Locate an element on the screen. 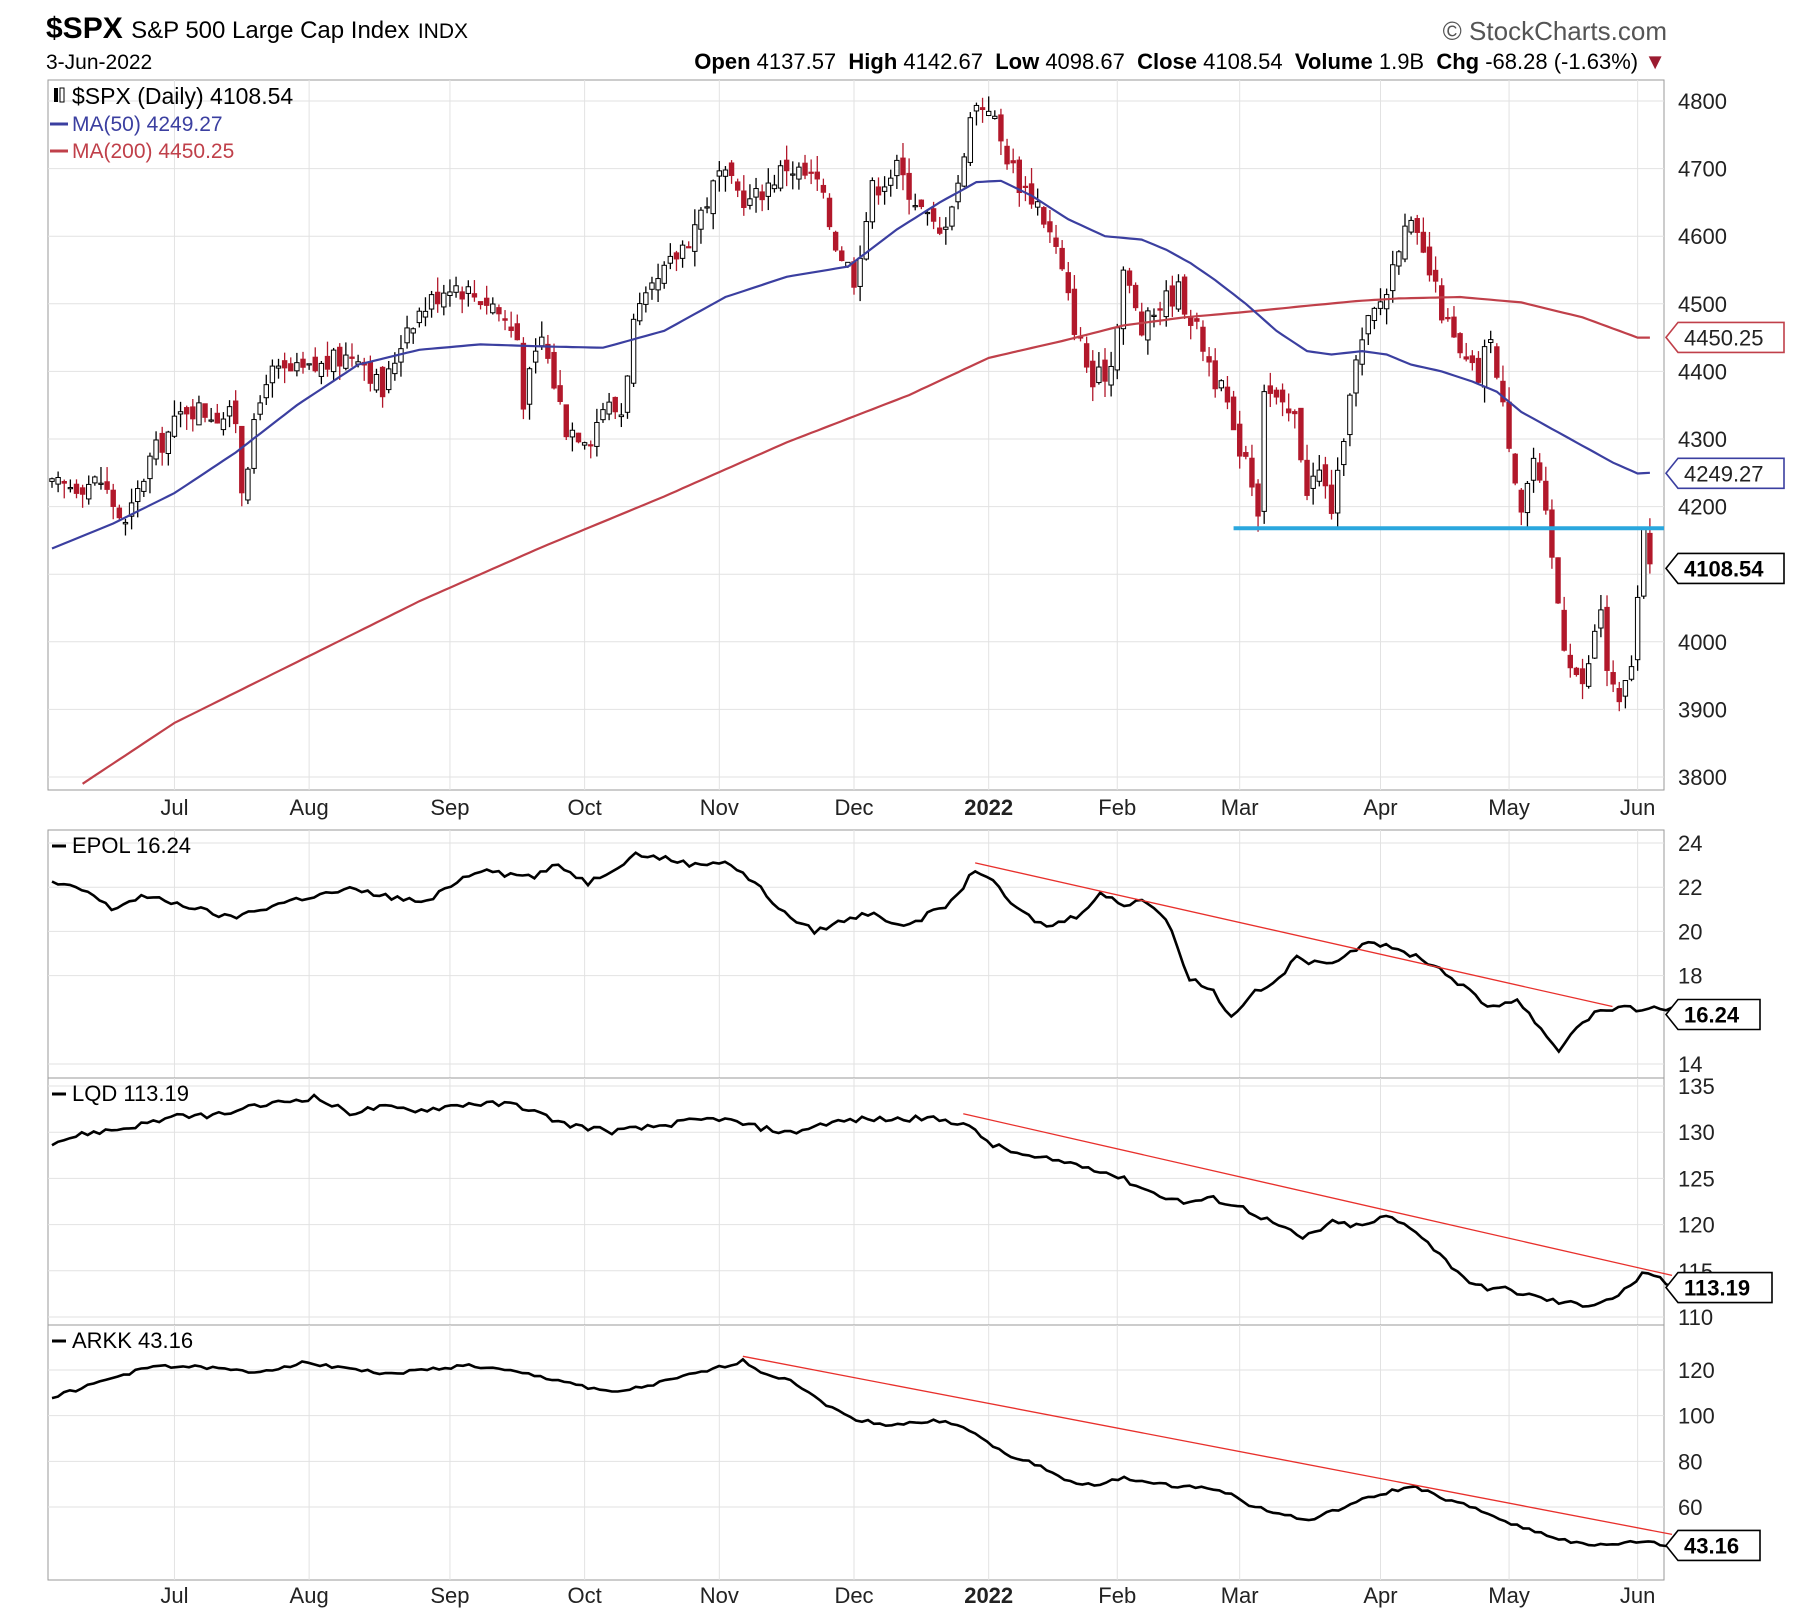 The image size is (1804, 1610). y-tick-label: 4200 is located at coordinates (1702, 507).